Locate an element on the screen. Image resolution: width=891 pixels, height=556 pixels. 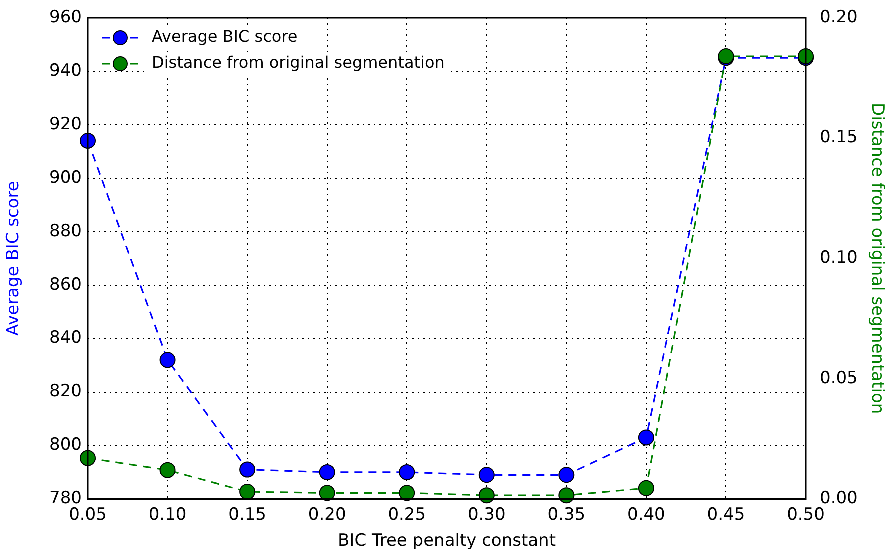
y-tick-label: 860 is located at coordinates (66, 284).